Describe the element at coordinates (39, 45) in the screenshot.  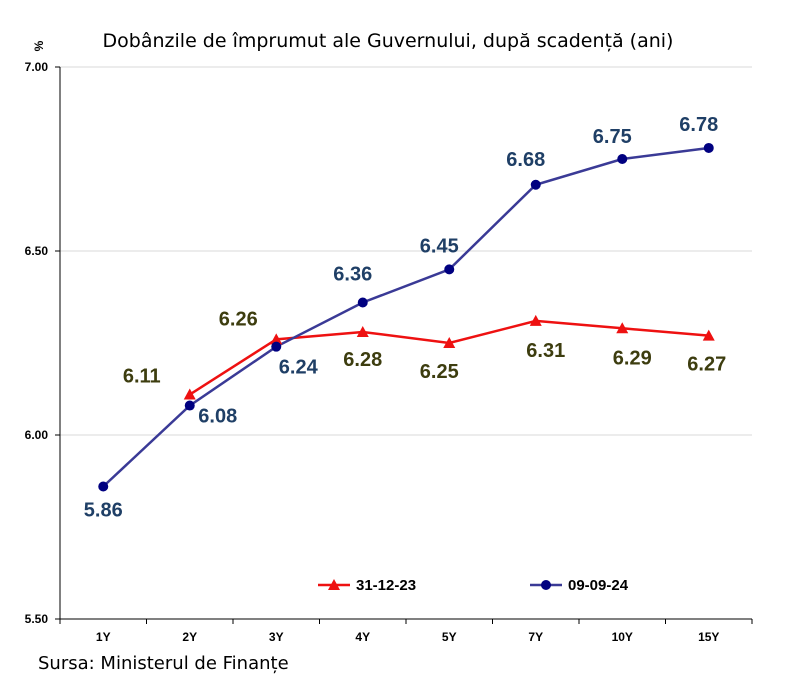
I see `y-axis-unit: %` at that location.